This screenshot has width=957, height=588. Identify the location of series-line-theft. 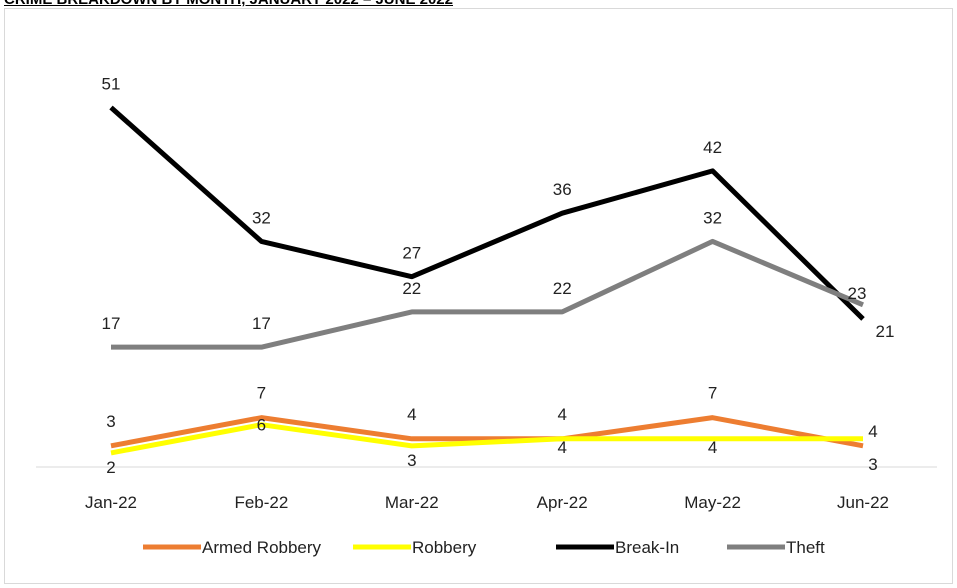
(487, 294).